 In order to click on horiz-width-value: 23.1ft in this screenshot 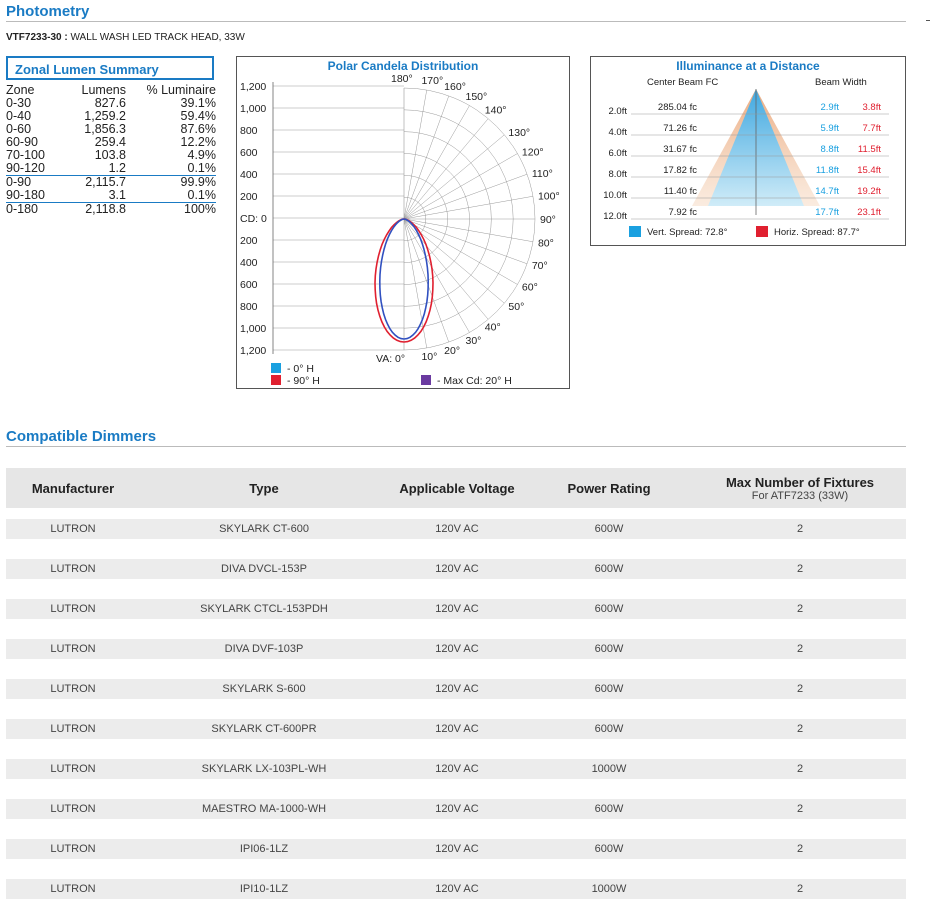, I will do `click(869, 212)`.